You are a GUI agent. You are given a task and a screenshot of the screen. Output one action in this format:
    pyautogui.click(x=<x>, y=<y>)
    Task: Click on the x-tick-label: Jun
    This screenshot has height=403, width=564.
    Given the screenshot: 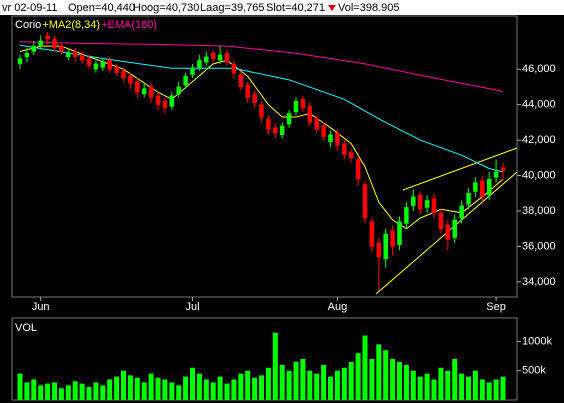 What is the action you would take?
    pyautogui.click(x=41, y=307)
    